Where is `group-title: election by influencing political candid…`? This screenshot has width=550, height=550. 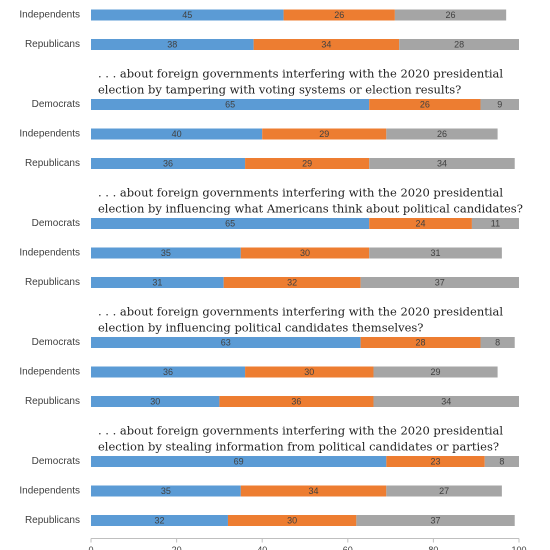 group-title: election by influencing political candid… is located at coordinates (260, 328).